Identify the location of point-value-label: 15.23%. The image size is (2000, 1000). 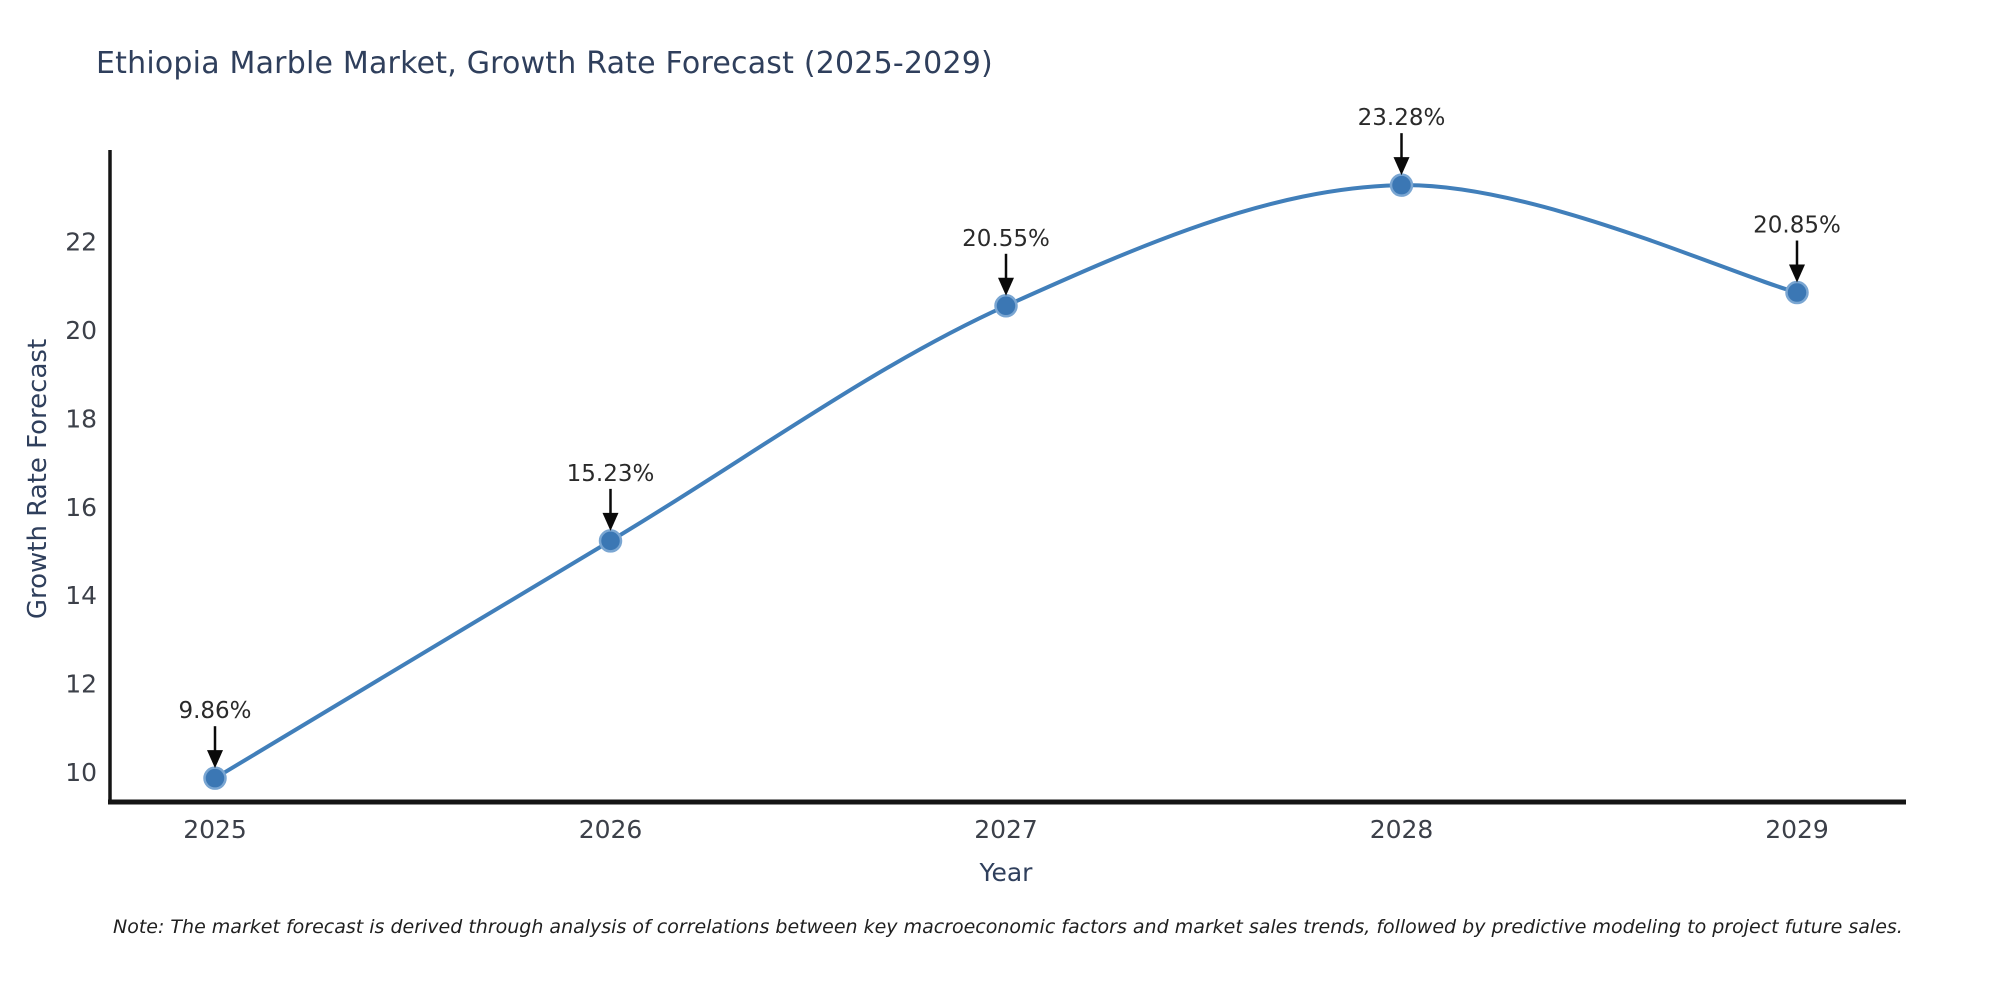
(611, 474).